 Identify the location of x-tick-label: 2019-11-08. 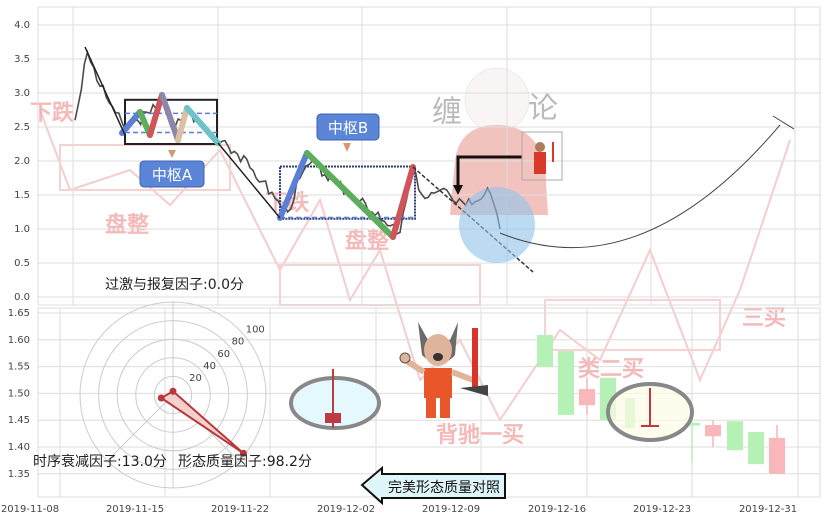
(30, 509).